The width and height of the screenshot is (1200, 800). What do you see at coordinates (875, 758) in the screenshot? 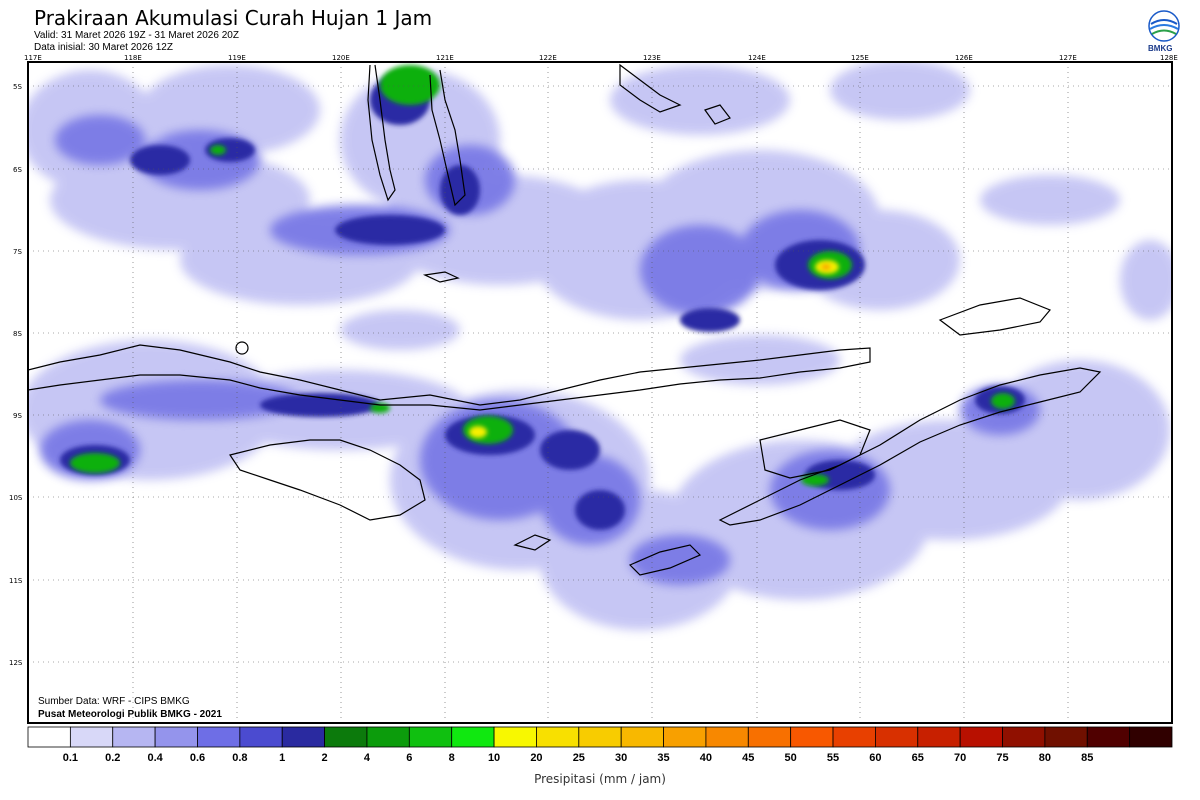
I see `legend-tick-label: 60` at bounding box center [875, 758].